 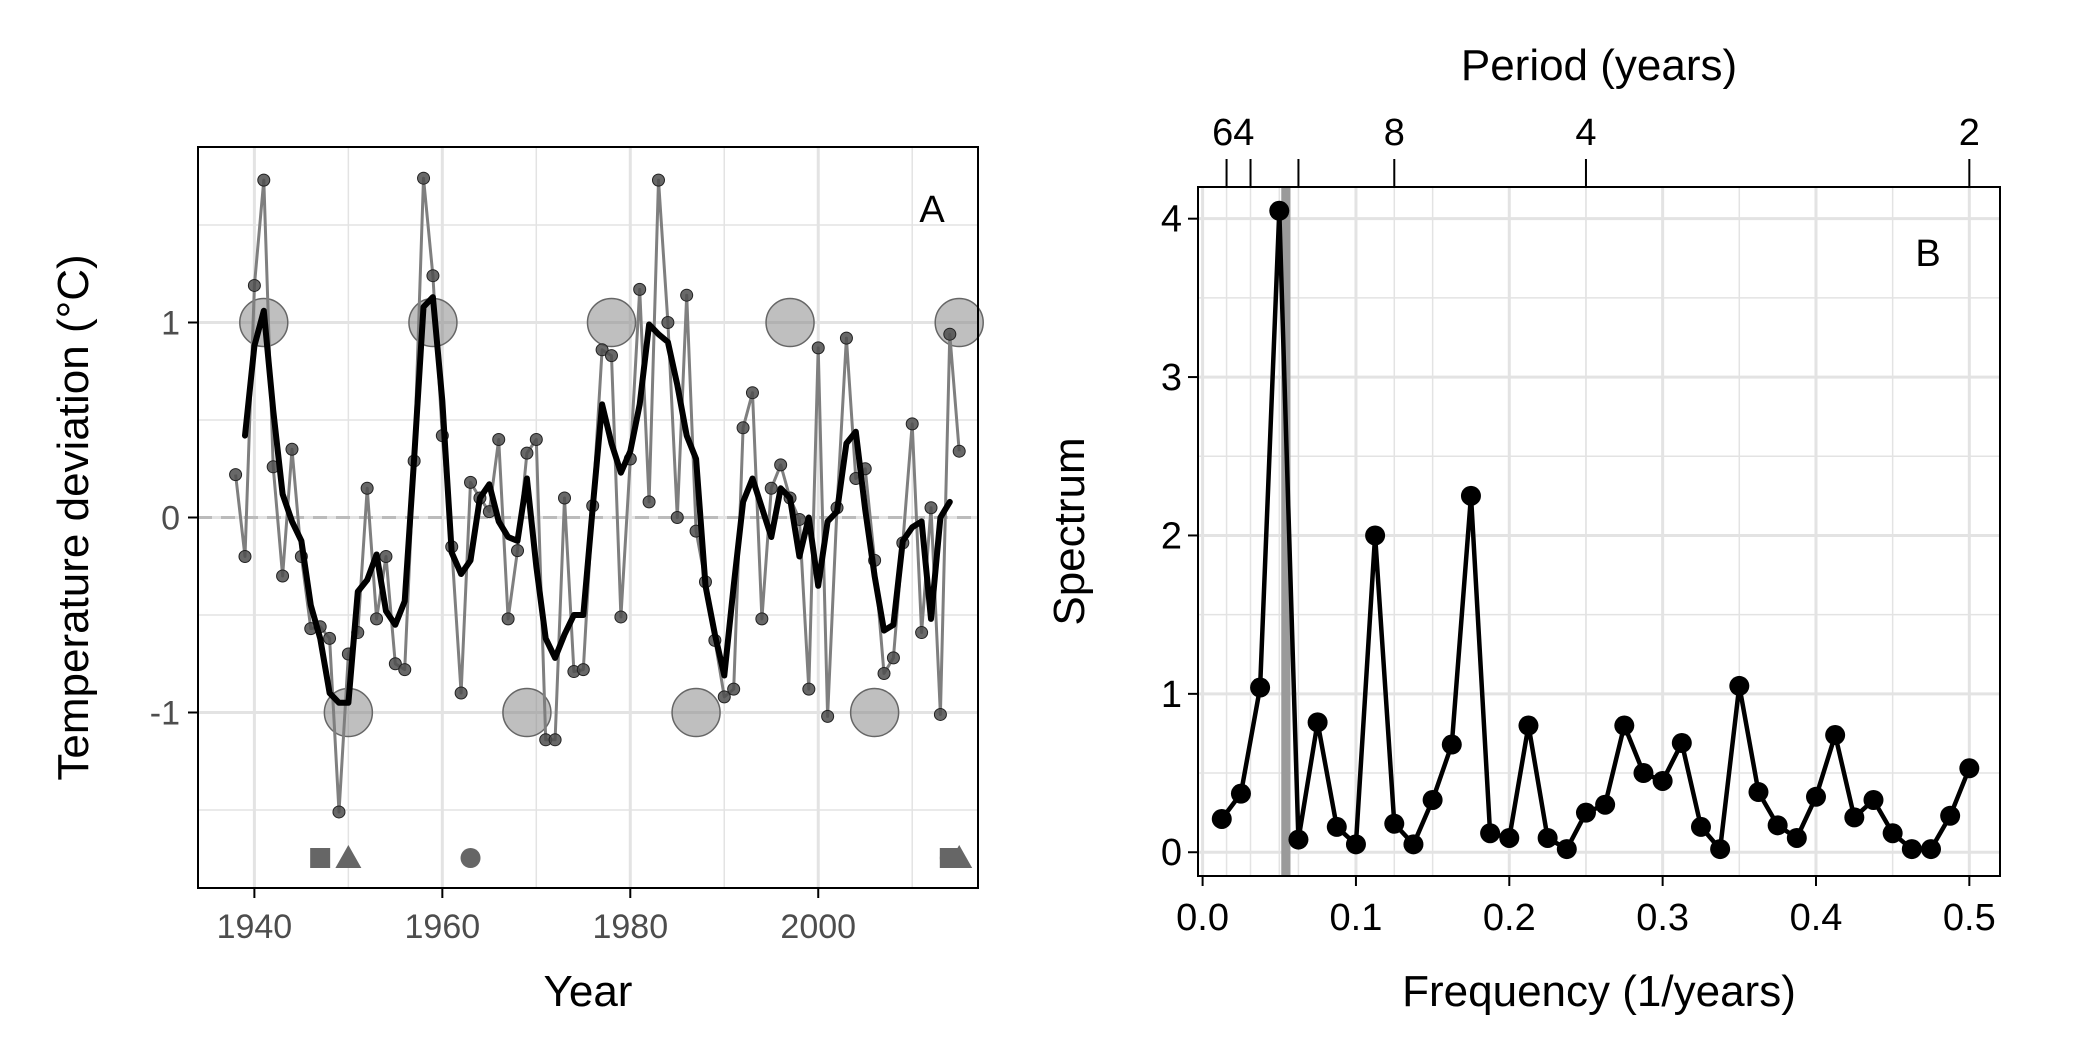 I want to click on y-tick-label: 2, so click(x=1171, y=536).